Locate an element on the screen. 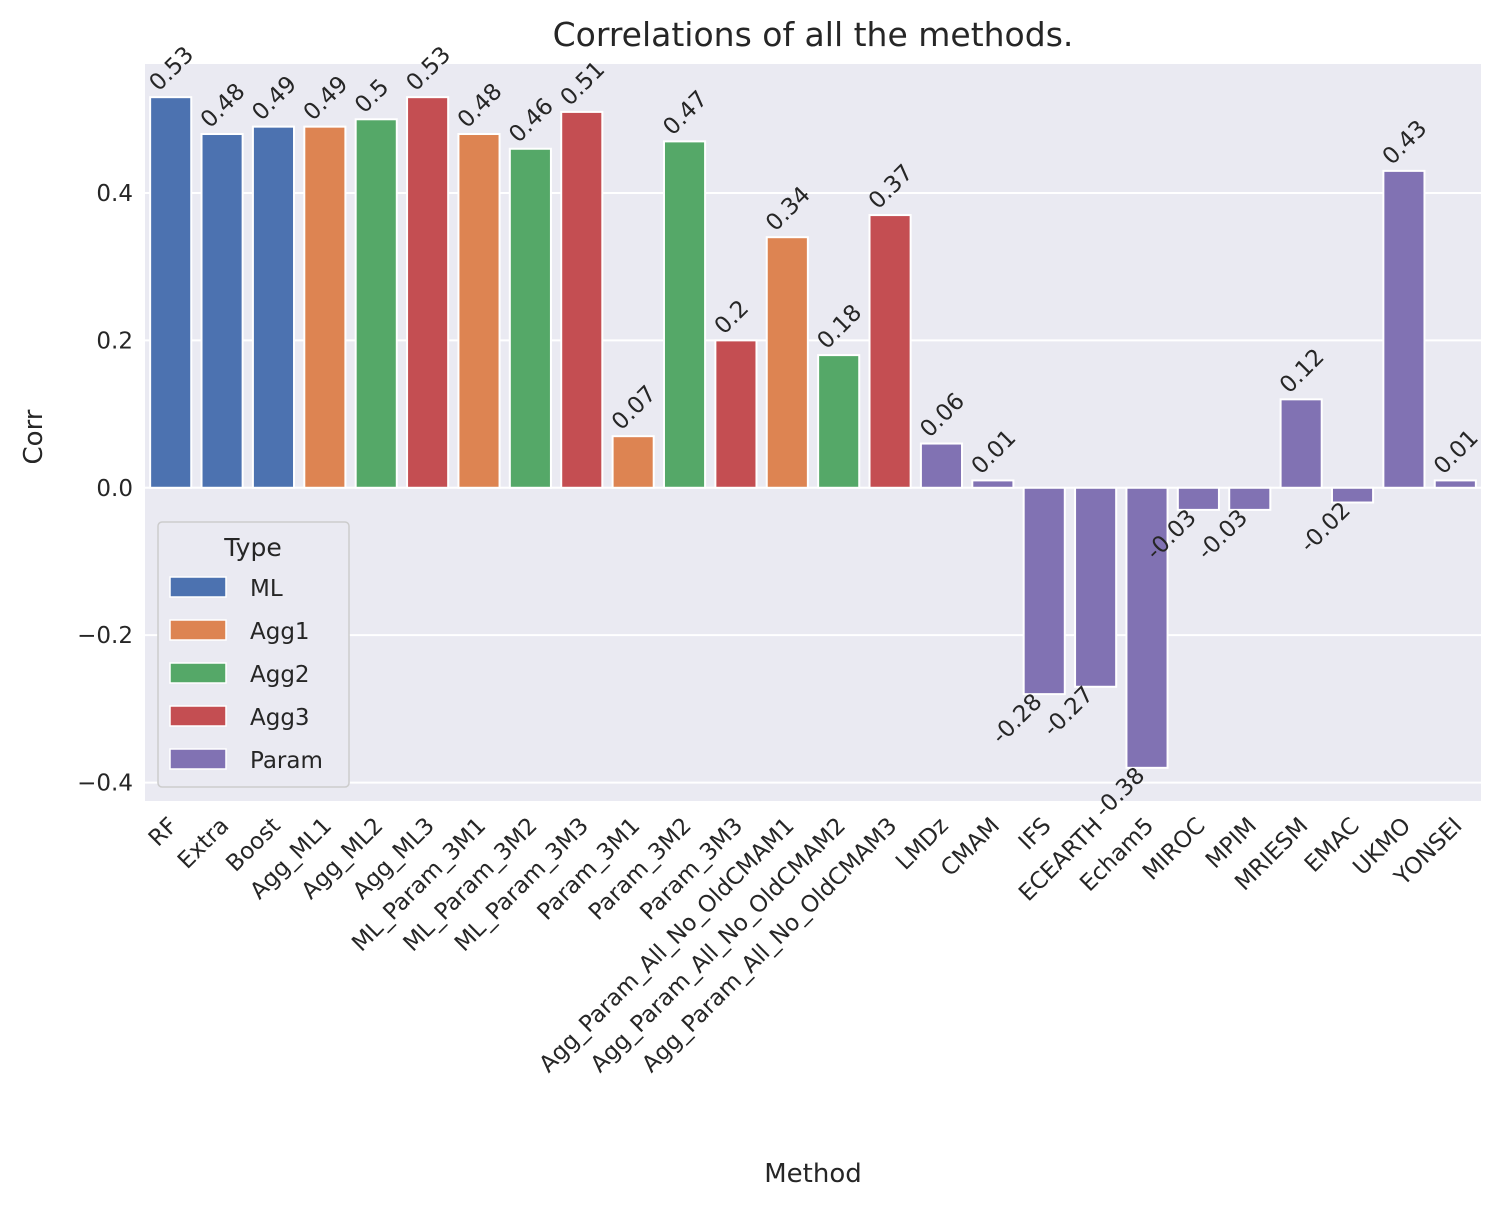 The width and height of the screenshot is (1506, 1208). bar-MPIM is located at coordinates (1250, 498).